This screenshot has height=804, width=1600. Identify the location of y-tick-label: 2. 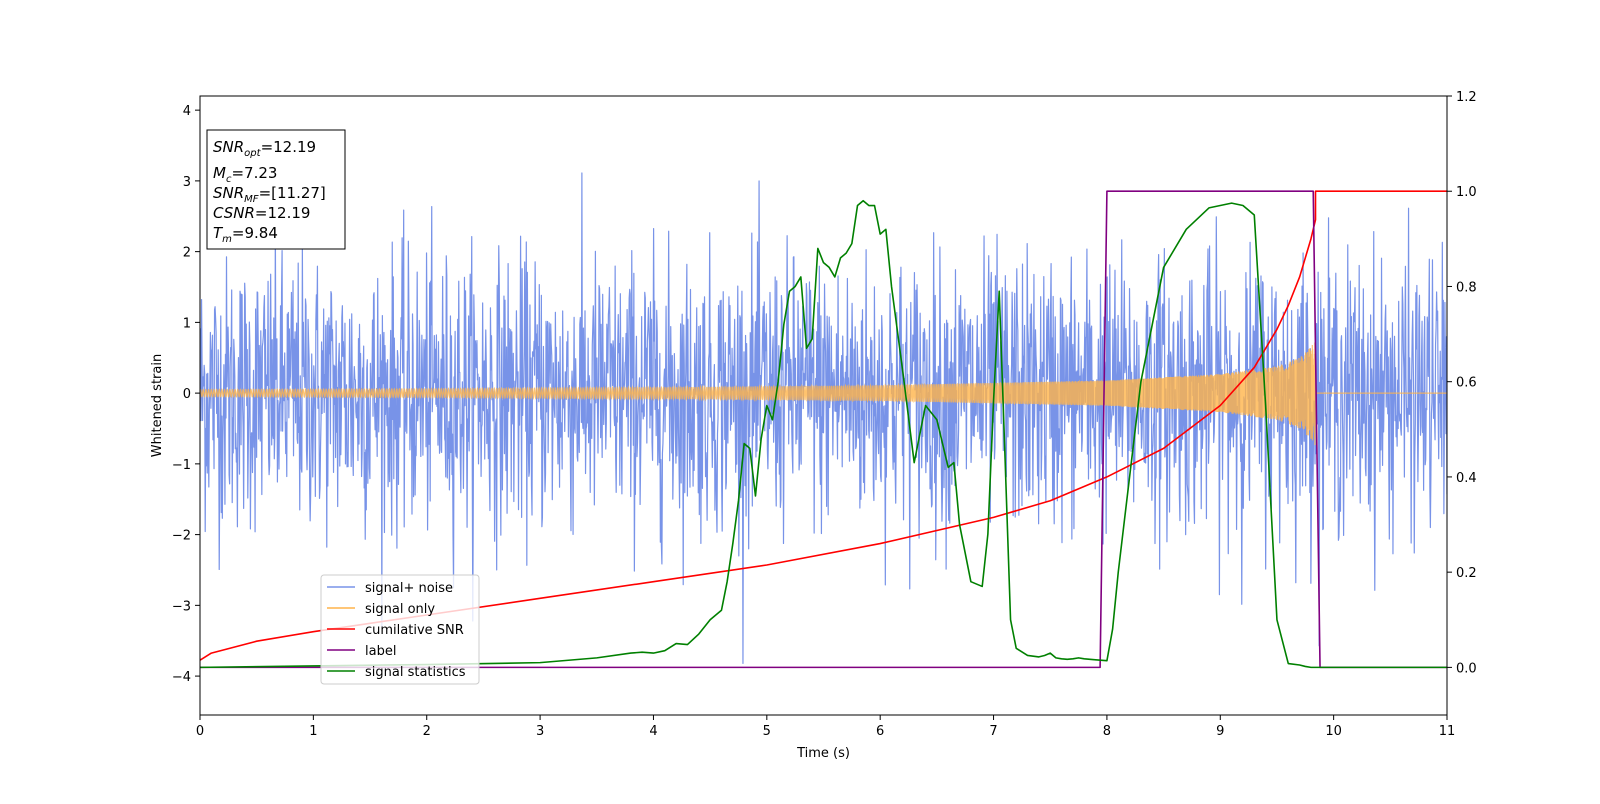
(187, 253).